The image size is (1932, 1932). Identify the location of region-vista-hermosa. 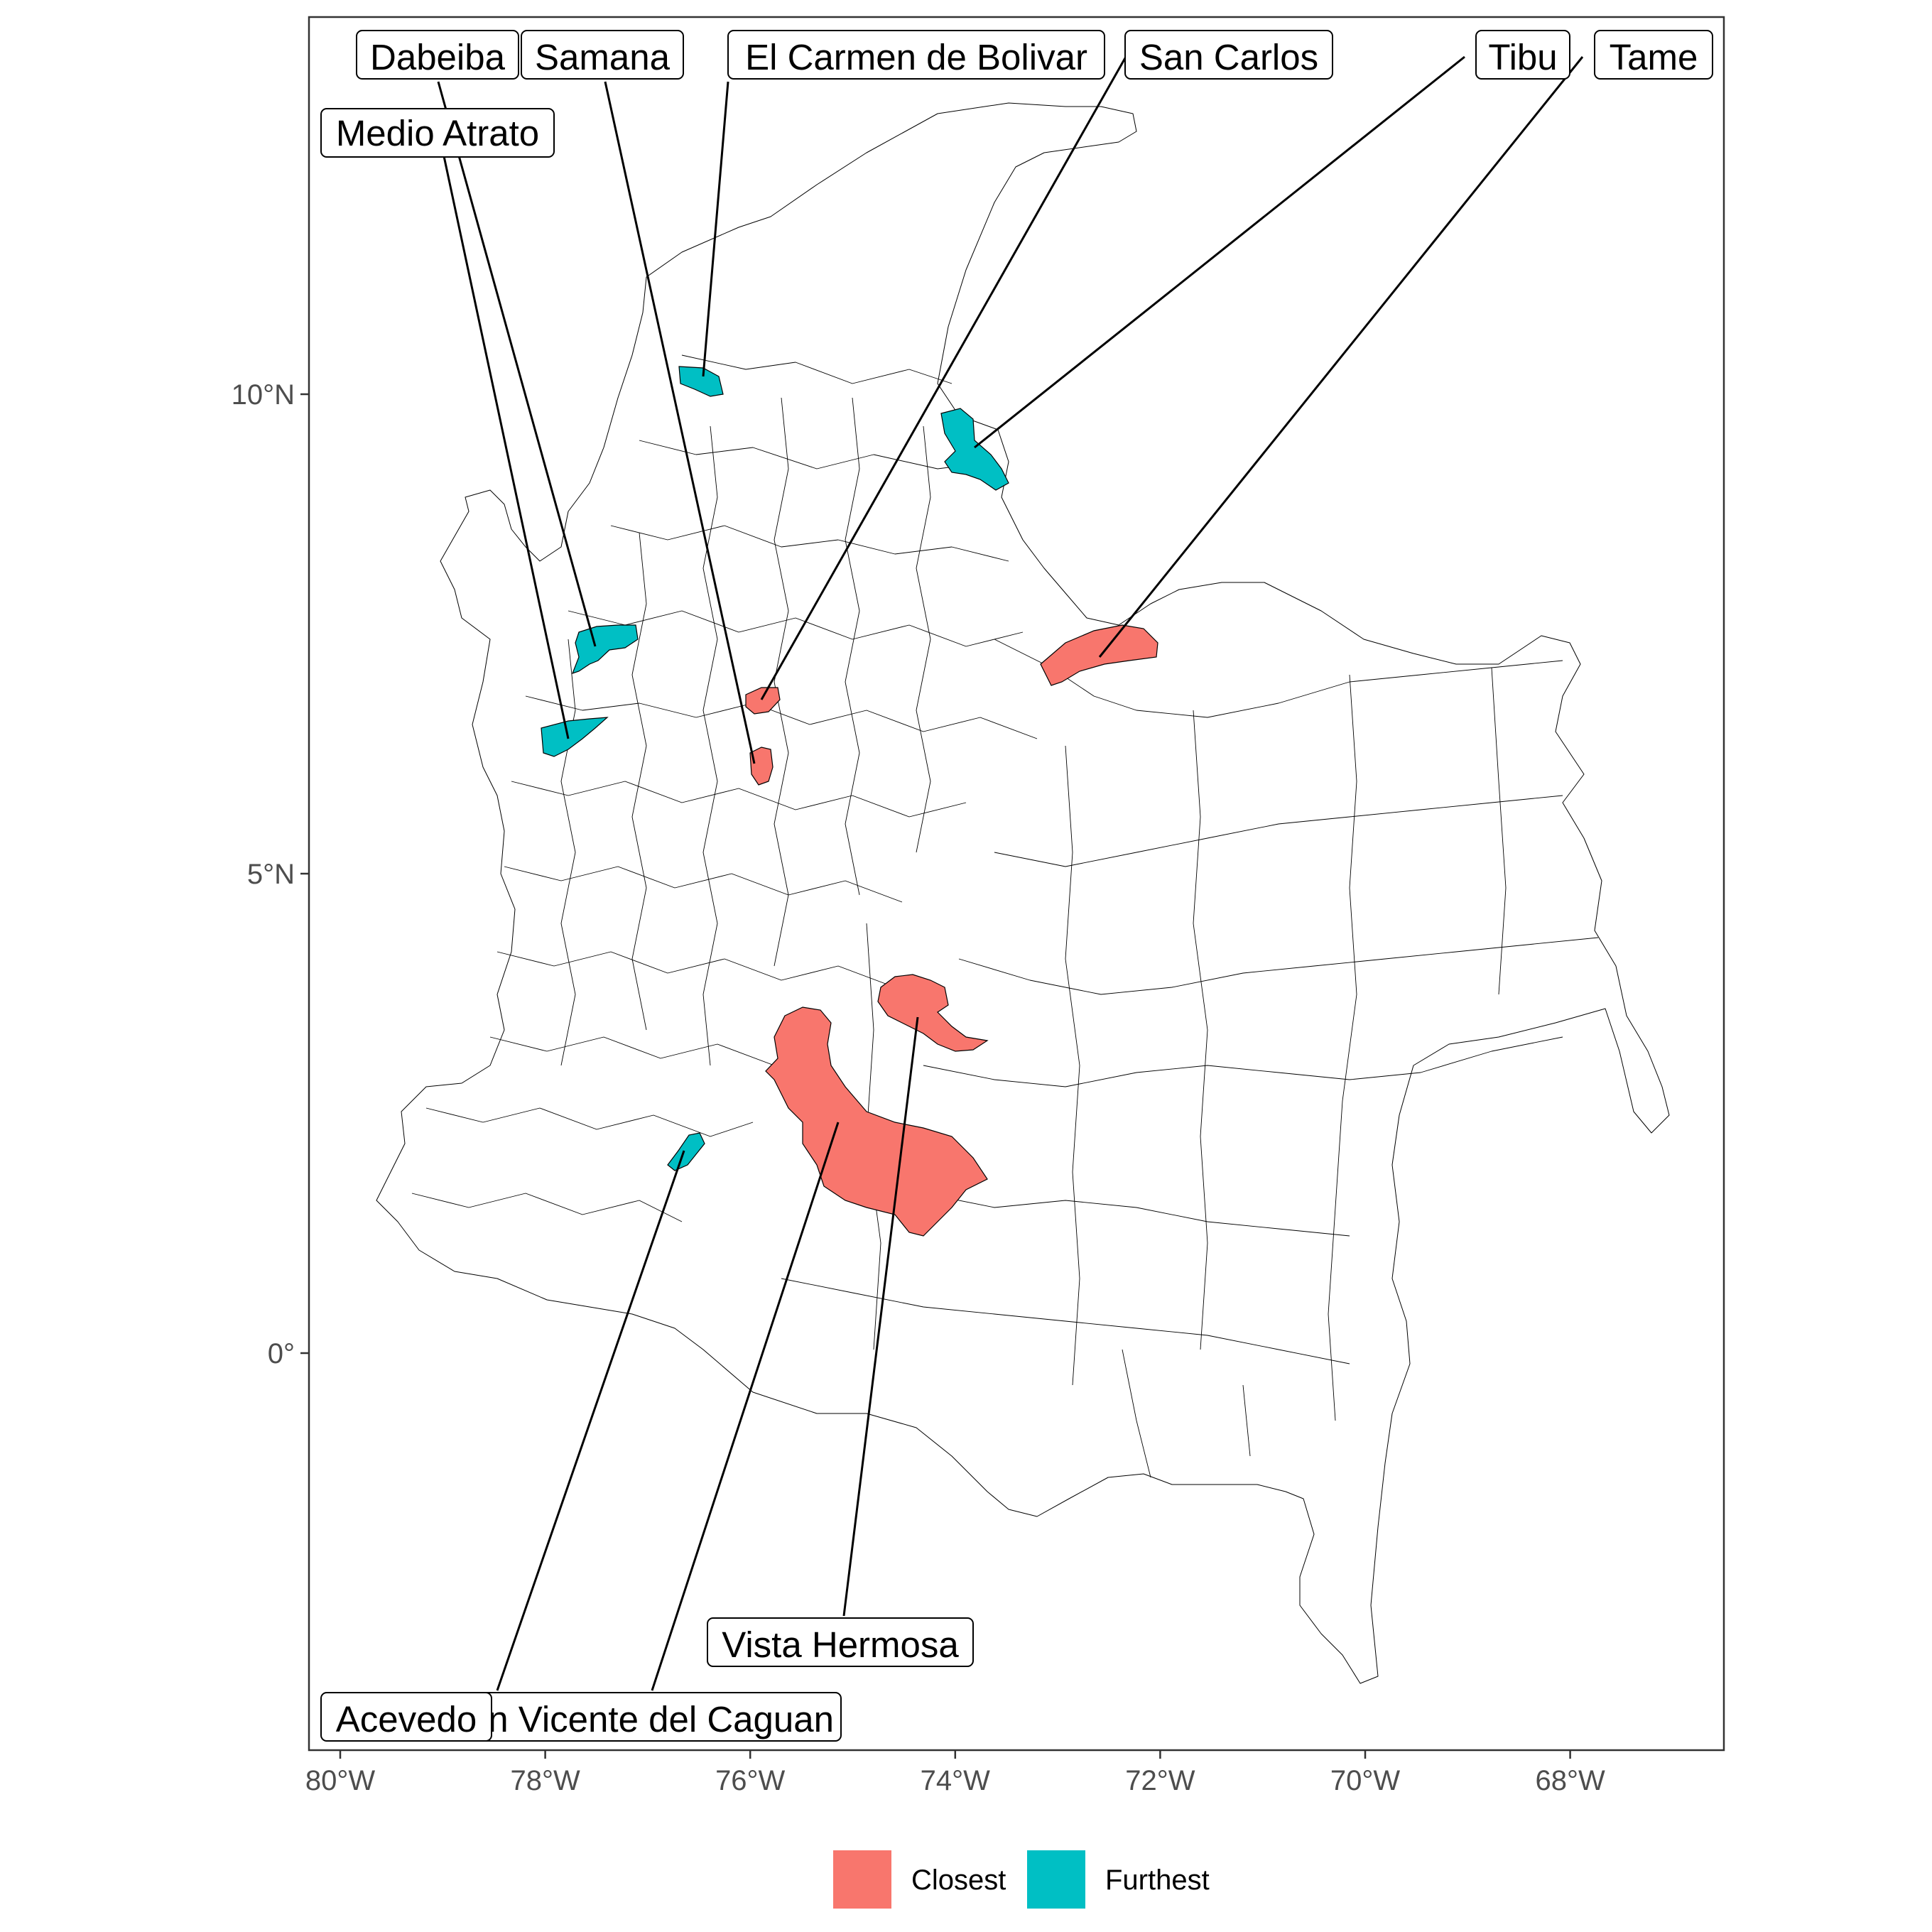
(933, 1013).